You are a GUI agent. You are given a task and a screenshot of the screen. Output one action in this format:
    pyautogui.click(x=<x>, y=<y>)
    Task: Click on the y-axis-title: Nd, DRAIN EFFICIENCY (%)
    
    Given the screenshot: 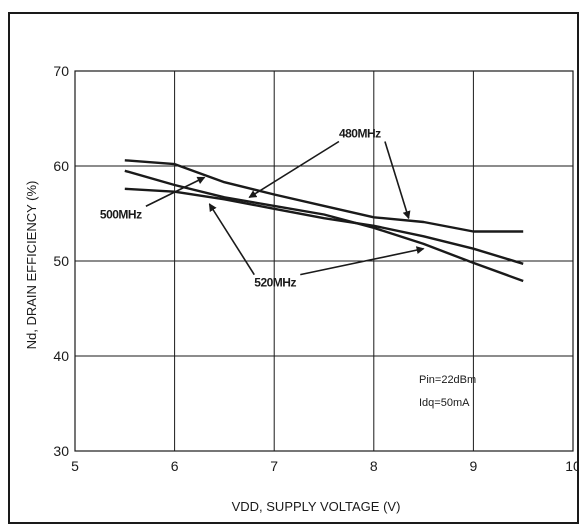 What is the action you would take?
    pyautogui.click(x=31, y=265)
    